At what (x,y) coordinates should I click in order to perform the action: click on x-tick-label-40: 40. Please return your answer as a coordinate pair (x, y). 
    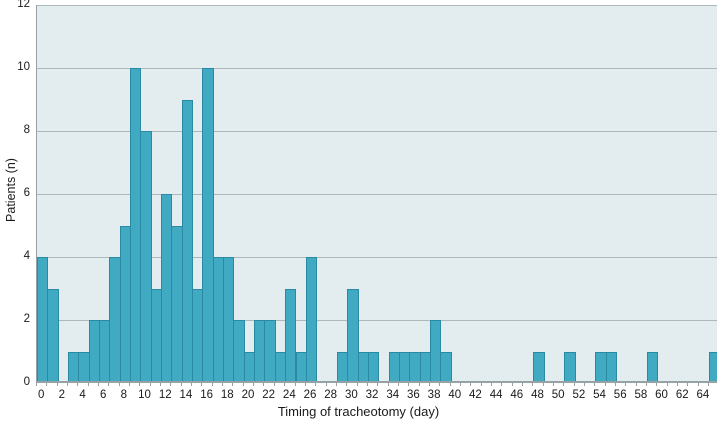
    Looking at the image, I should click on (455, 395).